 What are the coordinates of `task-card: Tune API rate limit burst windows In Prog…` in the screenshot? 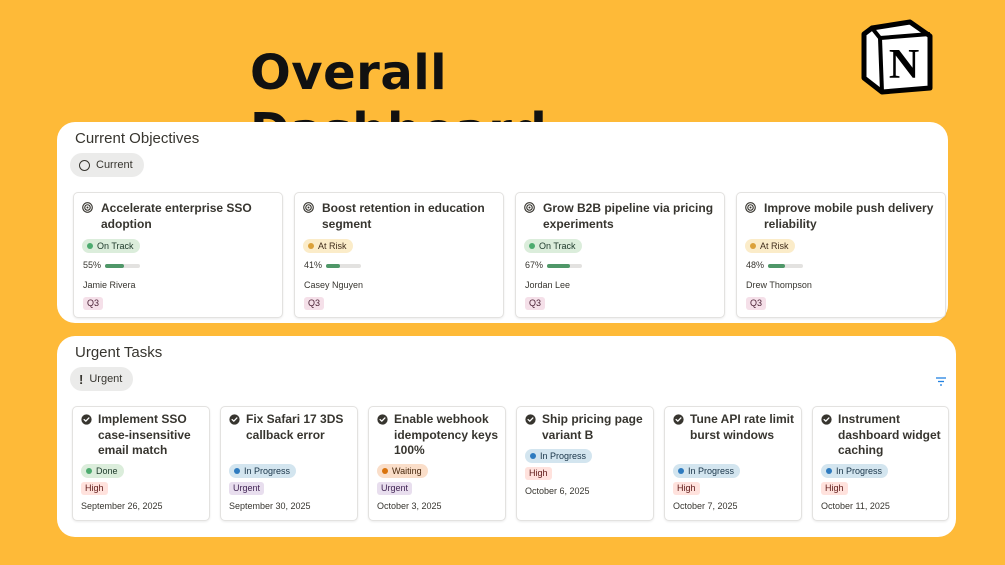 It's located at (733, 463).